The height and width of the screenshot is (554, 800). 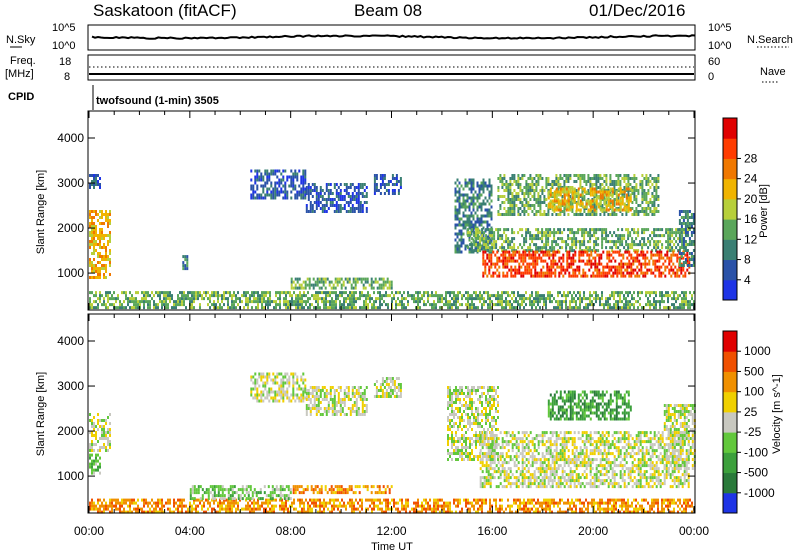 I want to click on power-echo-region, so click(x=392, y=300).